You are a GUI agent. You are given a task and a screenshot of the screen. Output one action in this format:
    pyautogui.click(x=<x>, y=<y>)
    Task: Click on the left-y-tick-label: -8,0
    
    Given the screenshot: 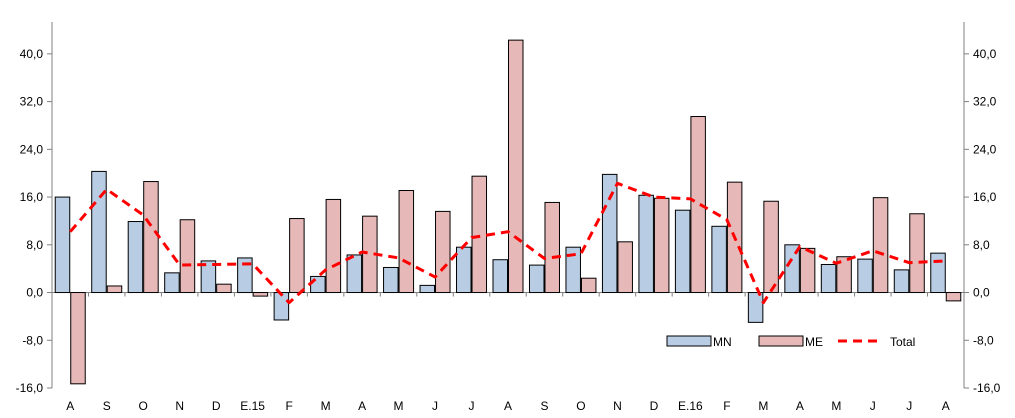 What is the action you would take?
    pyautogui.click(x=32, y=340)
    